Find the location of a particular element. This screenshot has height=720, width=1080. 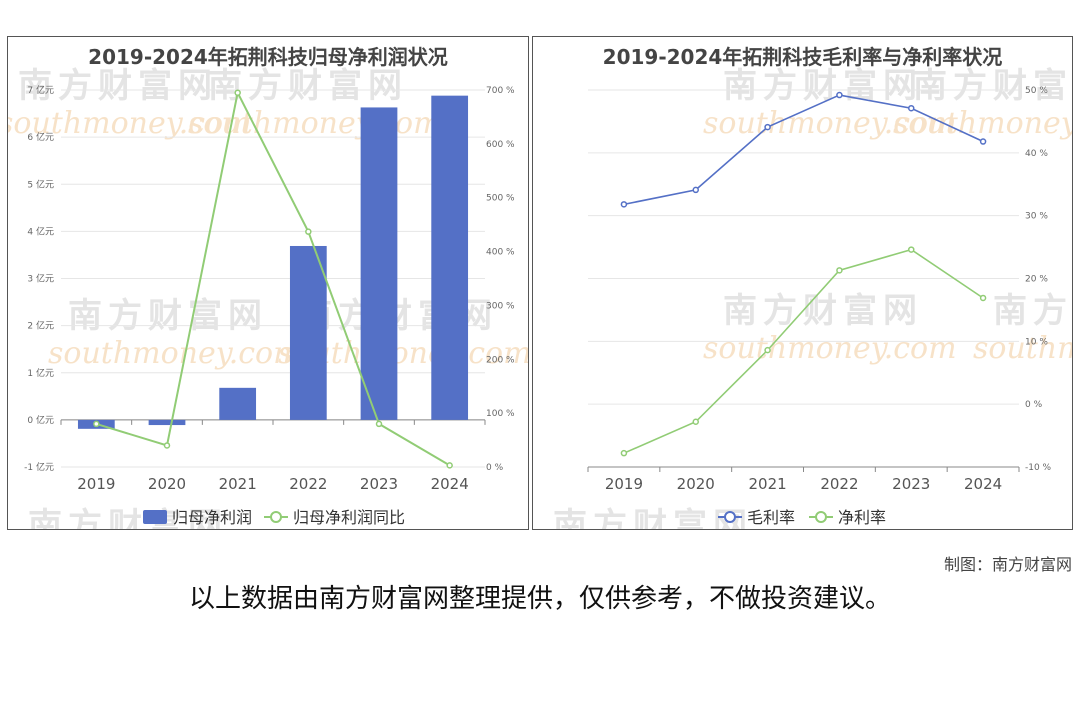

right-chart-title: 2019-2024年拓荆科技毛利率与净利率状况 is located at coordinates (802, 57).